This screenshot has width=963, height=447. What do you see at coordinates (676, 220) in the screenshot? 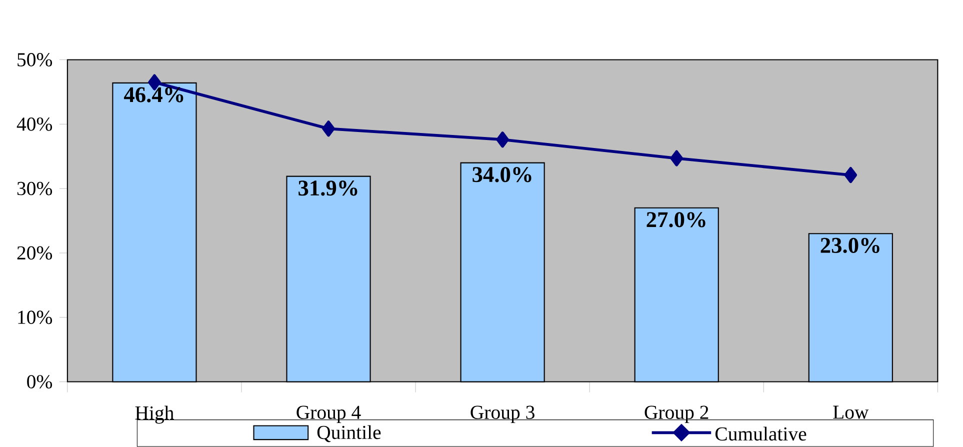
I see `data-label: 27.0%` at bounding box center [676, 220].